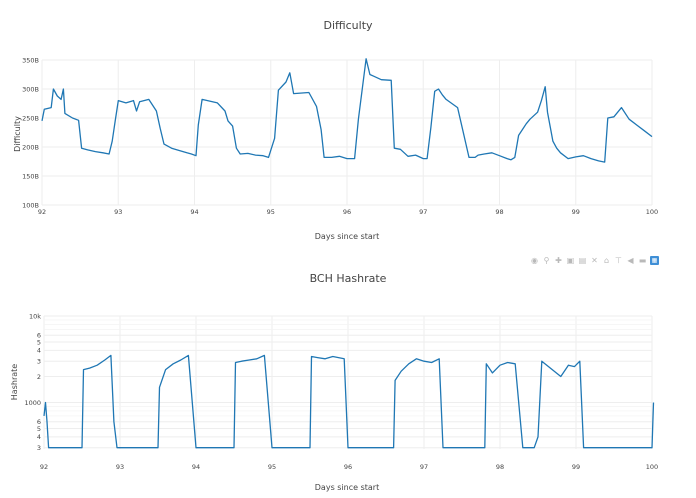  Describe the element at coordinates (642, 260) in the screenshot. I see `hover-compare-icon: ▬` at that location.